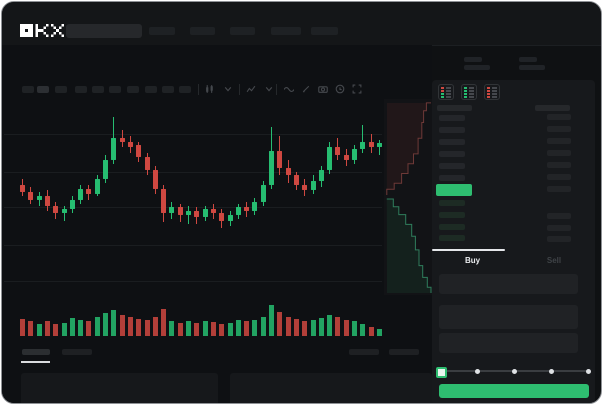  What do you see at coordinates (469, 92) in the screenshot?
I see `view-bids-only-icon` at bounding box center [469, 92].